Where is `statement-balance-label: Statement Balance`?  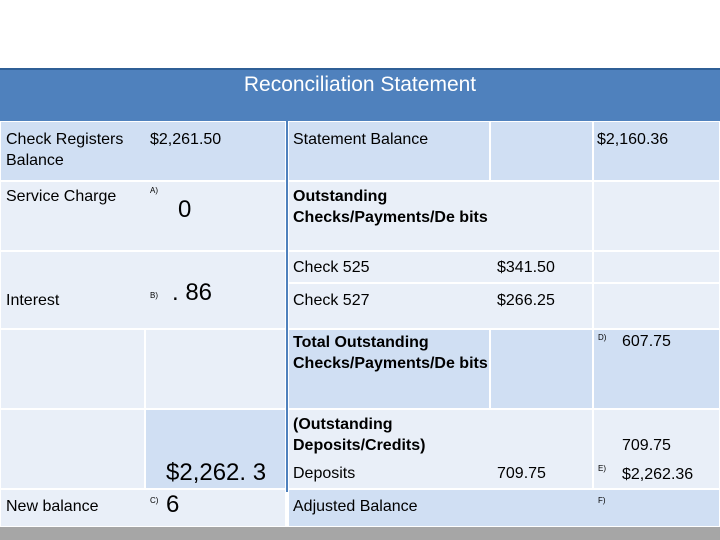 statement-balance-label: Statement Balance is located at coordinates (361, 139).